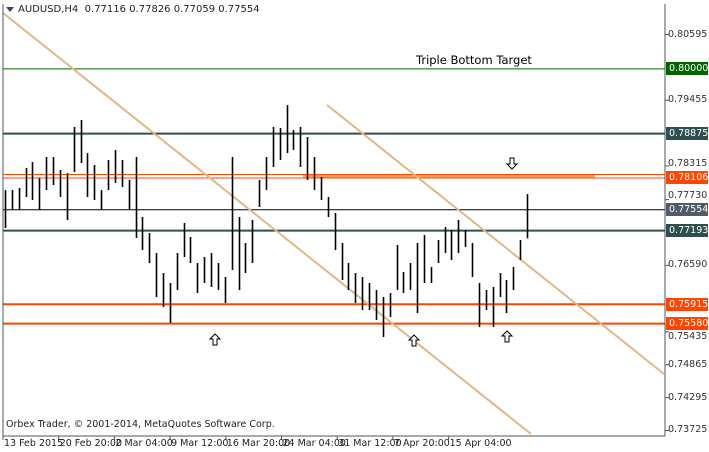 Image resolution: width=709 pixels, height=452 pixels. Describe the element at coordinates (258, 443) in the screenshot. I see `time-tick-label: 16 Mar 20:00` at that location.